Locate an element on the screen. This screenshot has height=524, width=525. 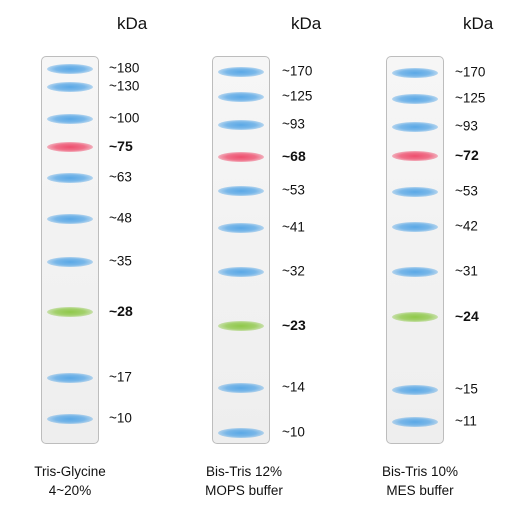
ladder-caption: Bis-Tris 12% MOPS buffer is located at coordinates (244, 481).